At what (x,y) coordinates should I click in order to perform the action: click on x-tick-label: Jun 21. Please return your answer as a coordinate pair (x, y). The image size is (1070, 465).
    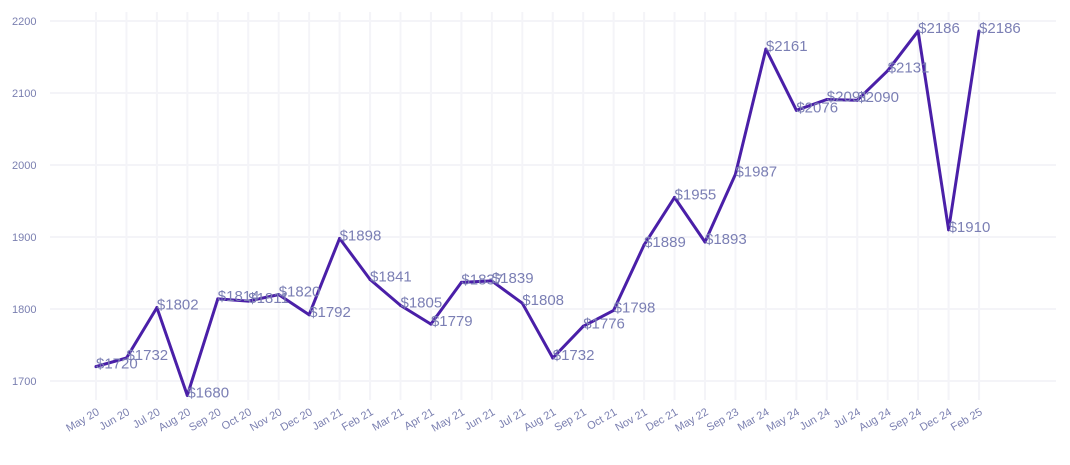
    Looking at the image, I should click on (480, 419).